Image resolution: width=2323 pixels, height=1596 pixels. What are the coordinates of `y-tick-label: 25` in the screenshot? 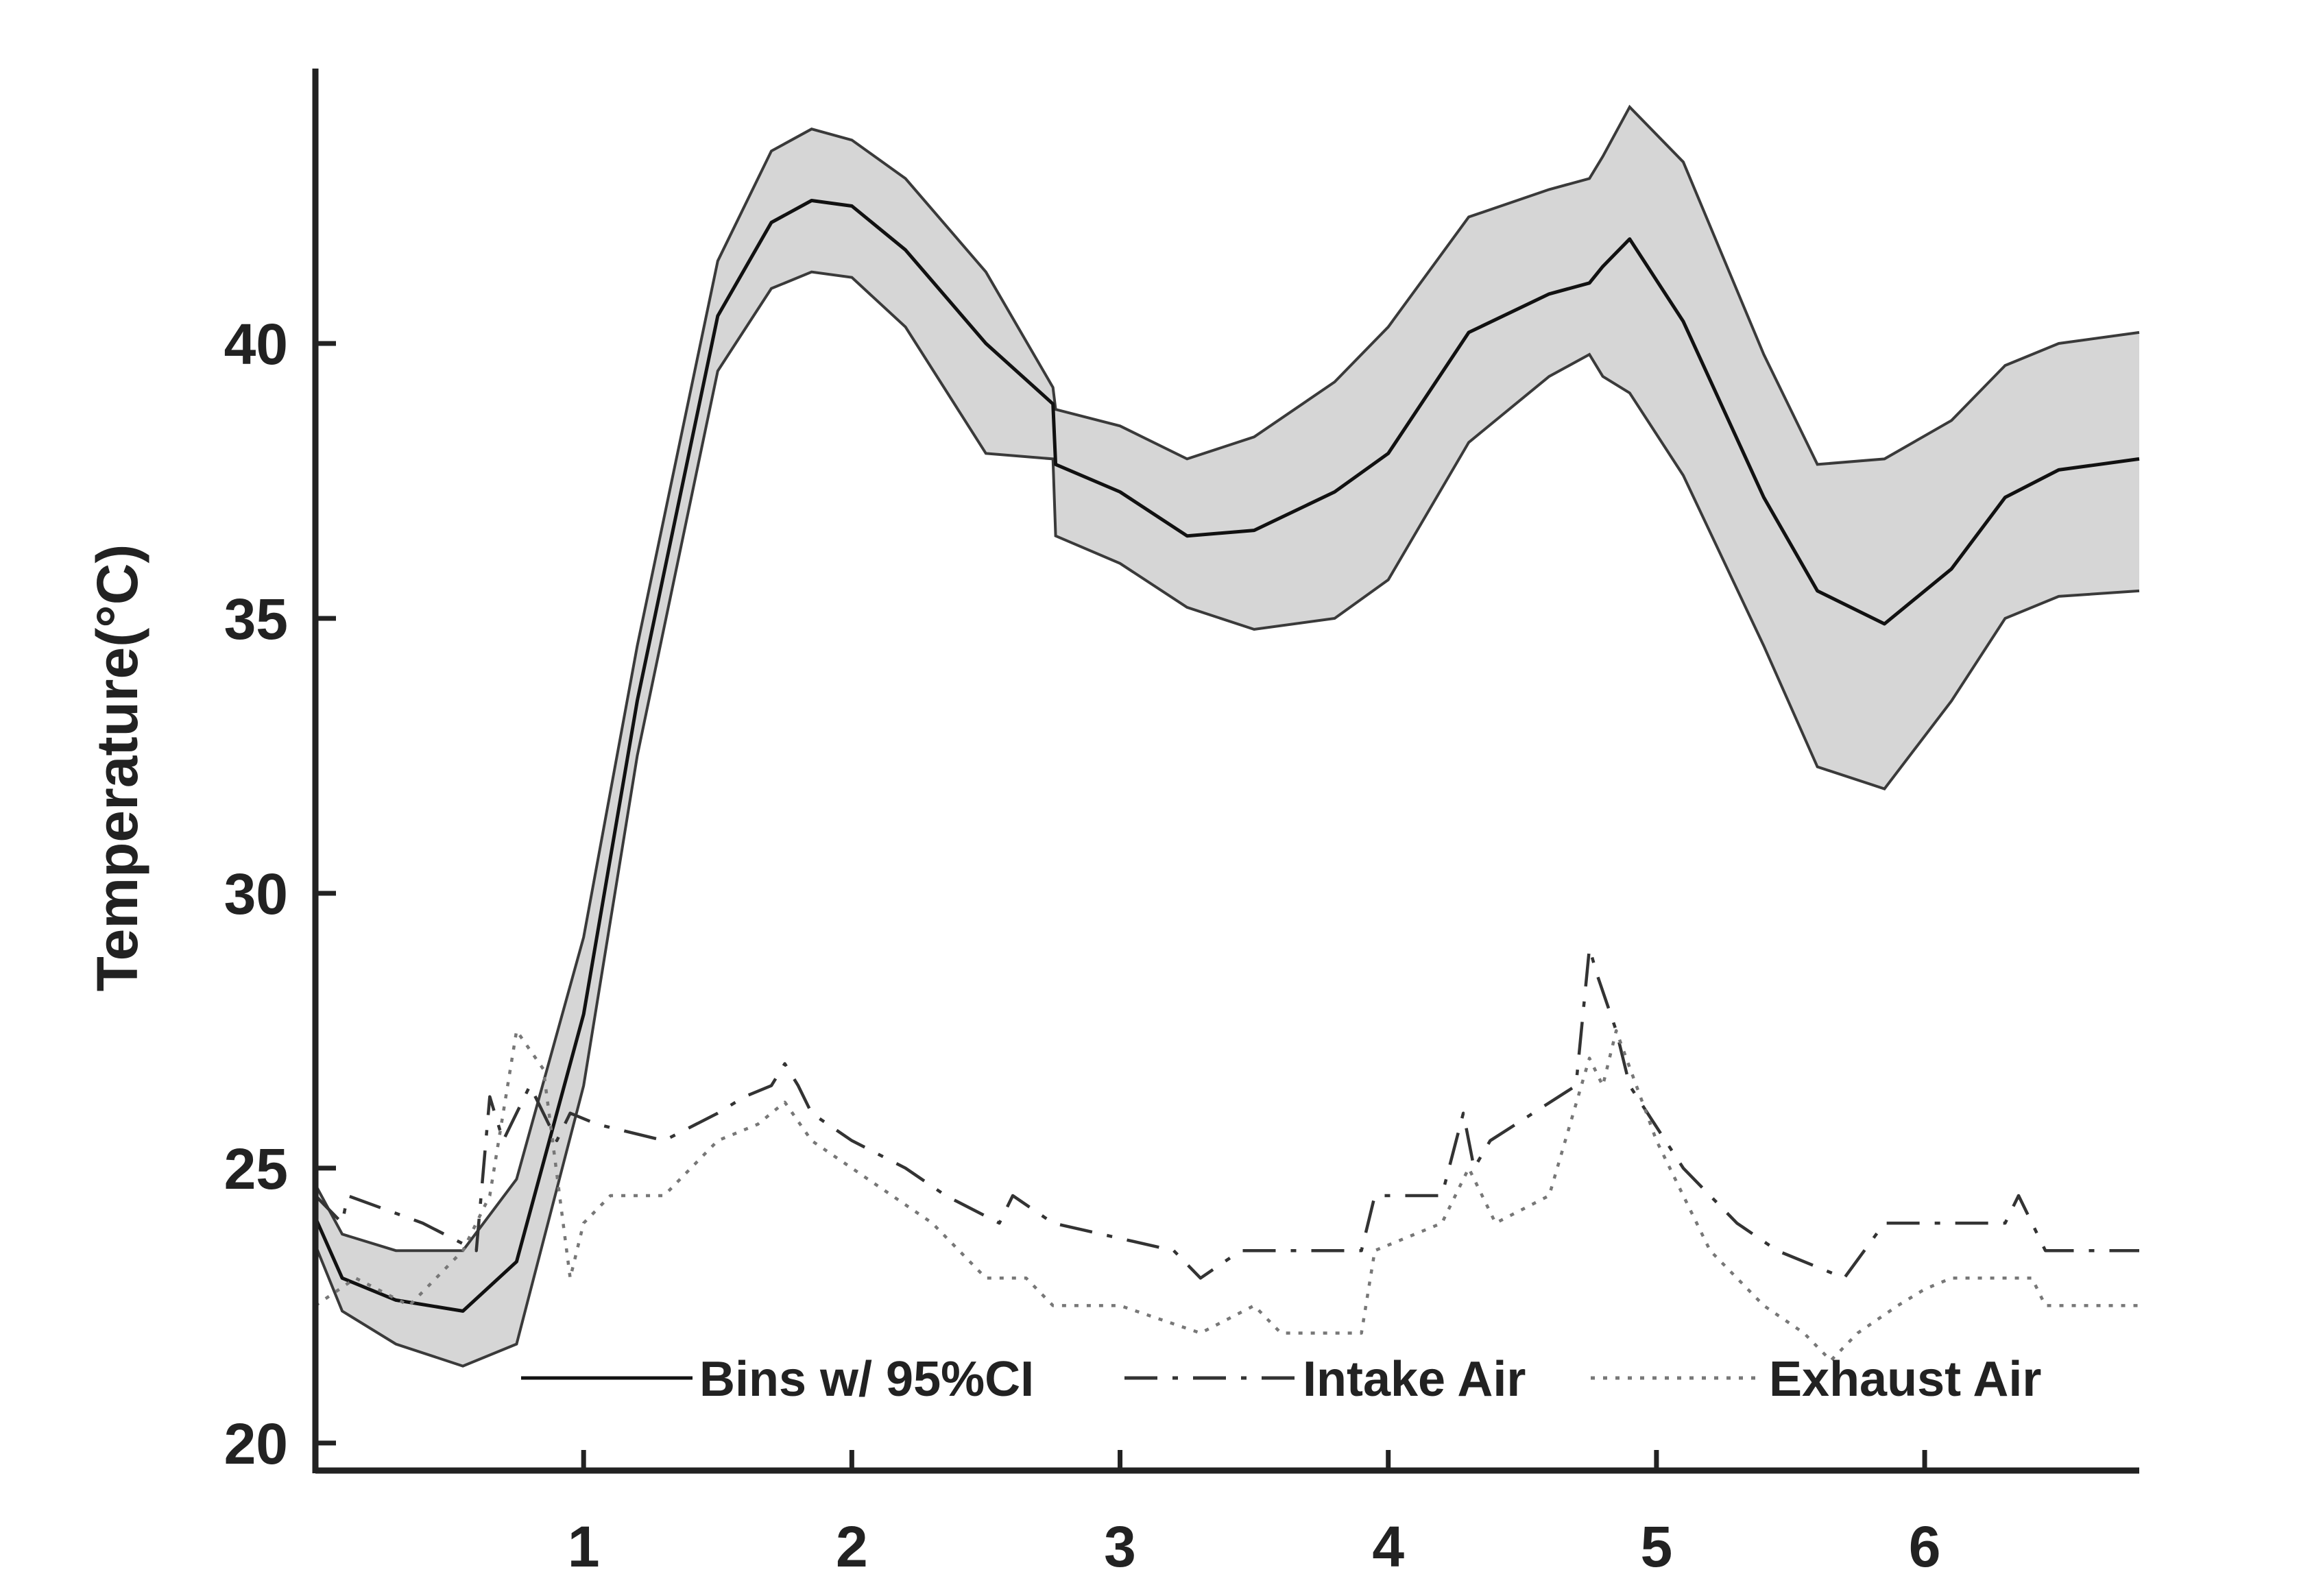 It's located at (256, 1169).